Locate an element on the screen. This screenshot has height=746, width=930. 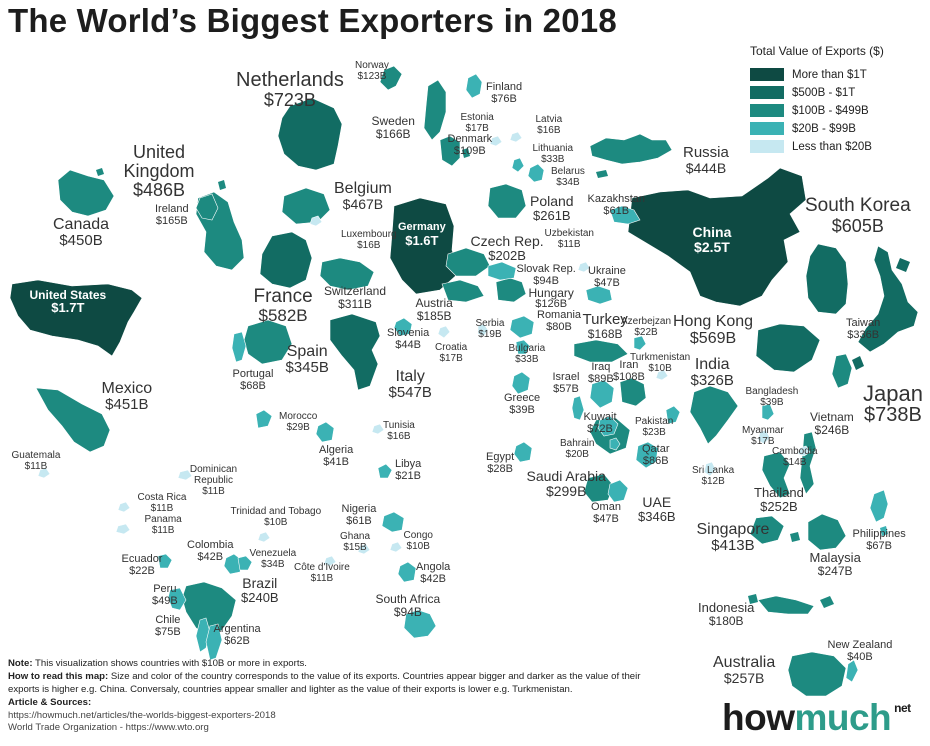
country-label: Kuwait $72B is located at coordinates (600, 423).